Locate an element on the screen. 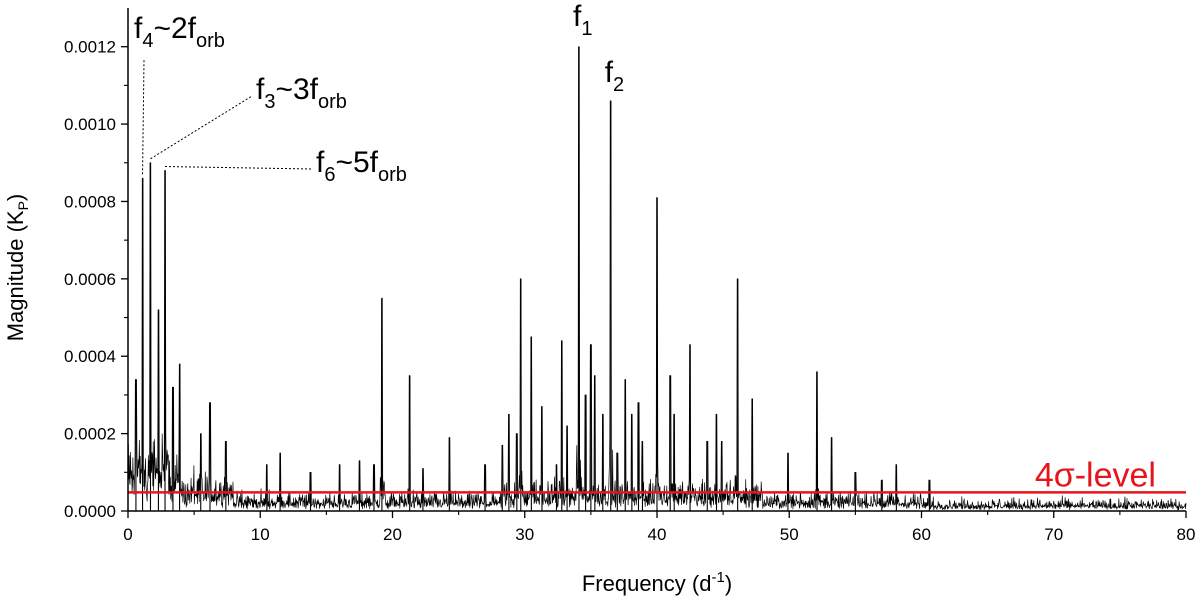 The height and width of the screenshot is (603, 1200). peak-annotation: f1 is located at coordinates (582, 20).